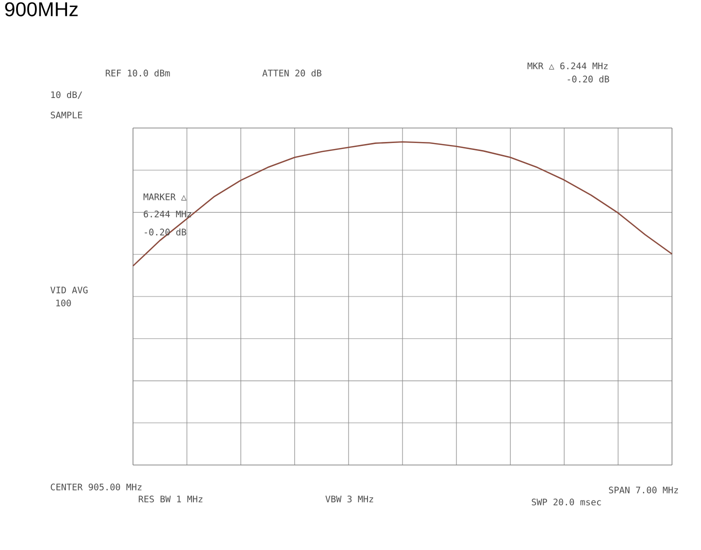  I want to click on text: ATTEN 20 dB, so click(292, 73).